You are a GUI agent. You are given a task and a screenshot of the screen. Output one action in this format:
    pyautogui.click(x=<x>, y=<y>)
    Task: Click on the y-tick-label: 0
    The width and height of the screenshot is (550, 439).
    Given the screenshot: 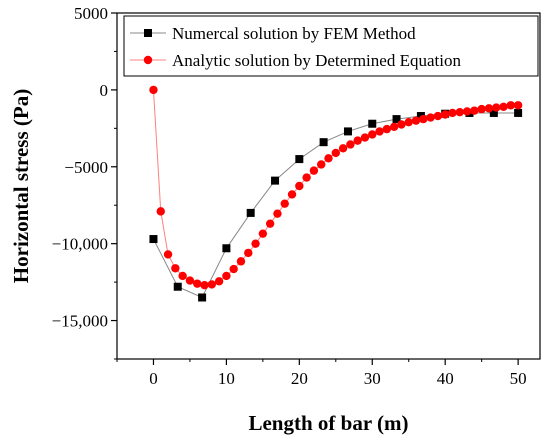 What is the action you would take?
    pyautogui.click(x=104, y=90)
    